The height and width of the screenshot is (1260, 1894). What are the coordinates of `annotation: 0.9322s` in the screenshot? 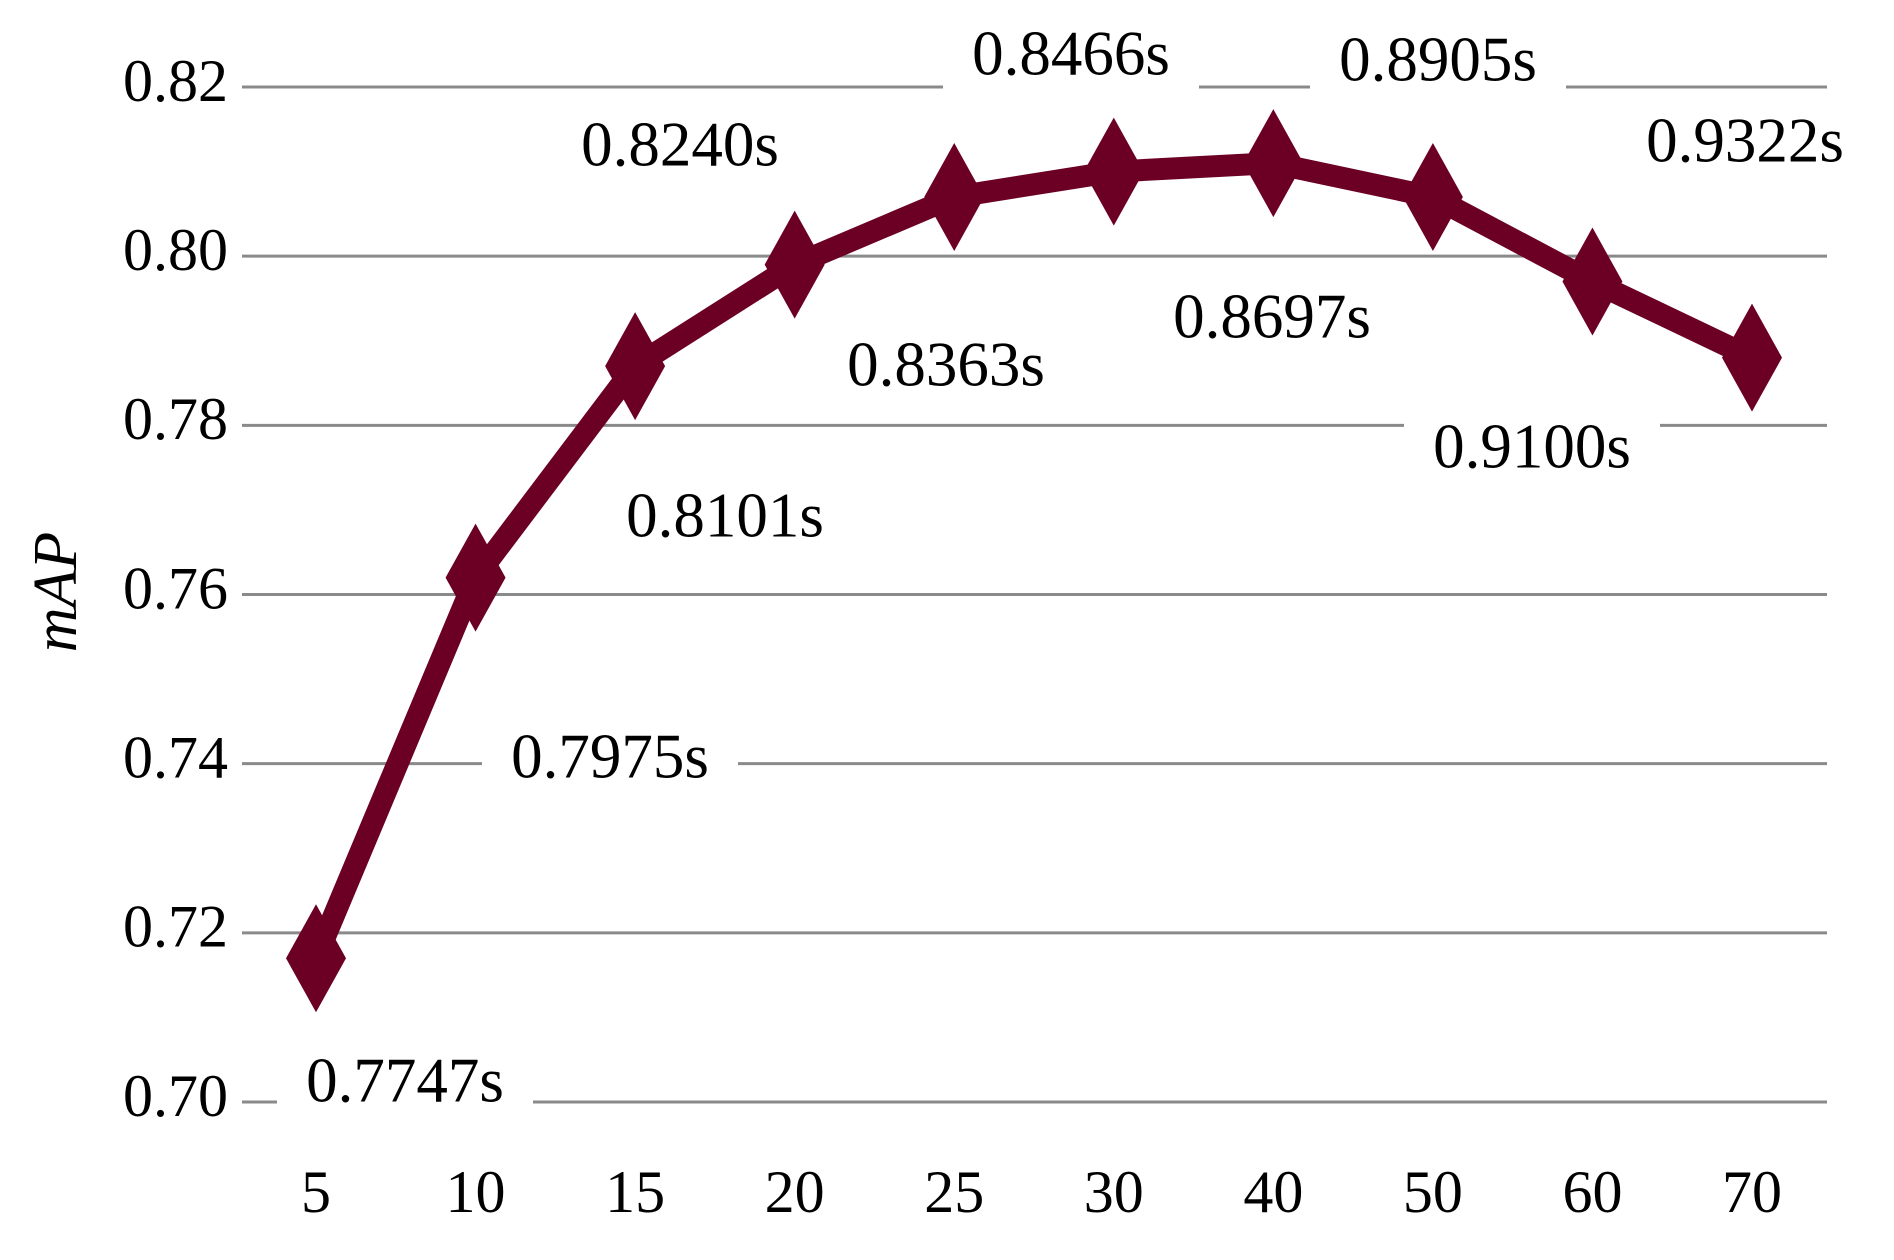 It's located at (1745, 144).